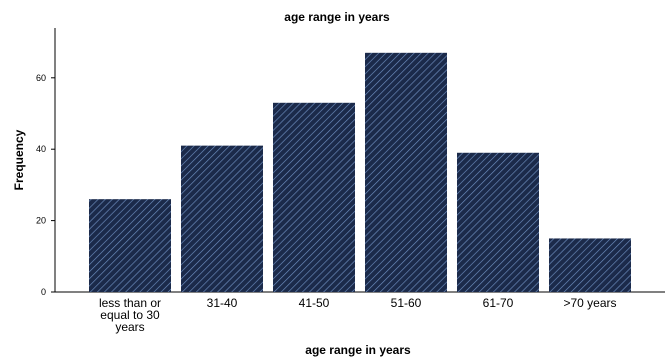 The image size is (670, 358). What do you see at coordinates (589, 303) in the screenshot?
I see `x-tick-label: >70 years` at bounding box center [589, 303].